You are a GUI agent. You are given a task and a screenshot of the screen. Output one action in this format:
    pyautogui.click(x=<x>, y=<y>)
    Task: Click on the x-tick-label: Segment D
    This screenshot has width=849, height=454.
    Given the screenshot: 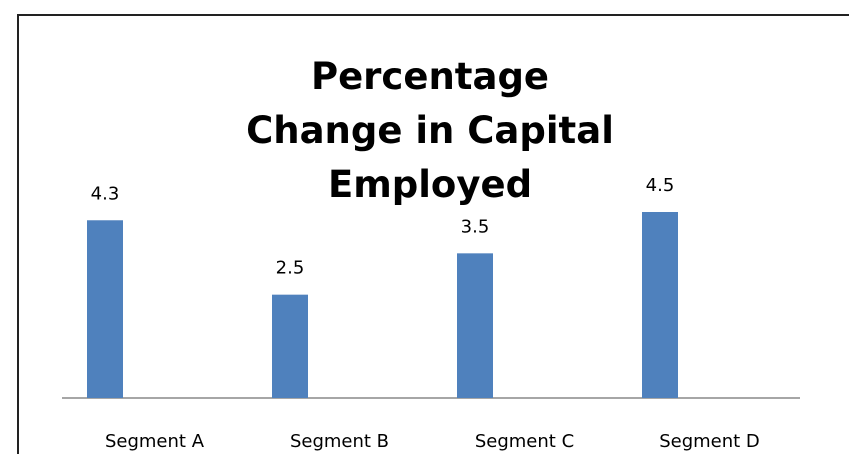 What is the action you would take?
    pyautogui.click(x=709, y=441)
    